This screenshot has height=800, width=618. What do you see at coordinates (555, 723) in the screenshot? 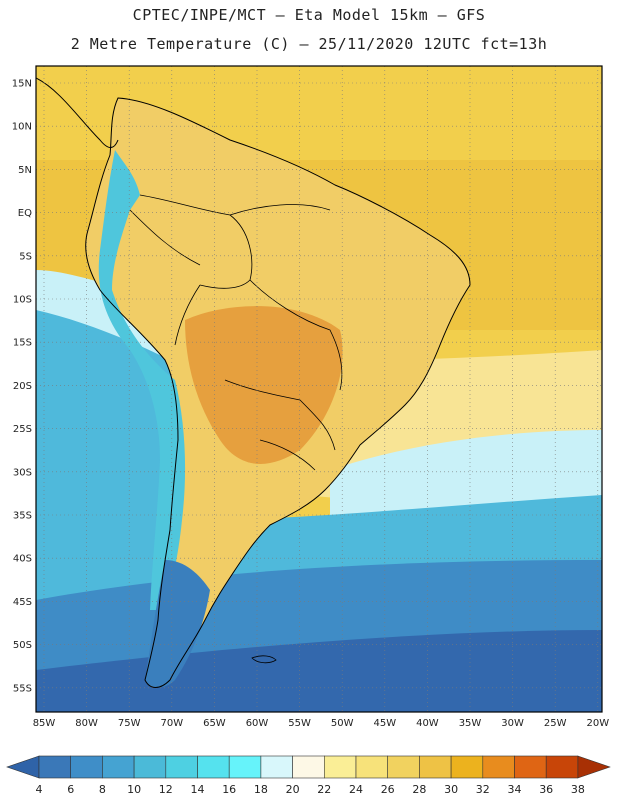
I see `lon-label: 25W` at bounding box center [555, 723].